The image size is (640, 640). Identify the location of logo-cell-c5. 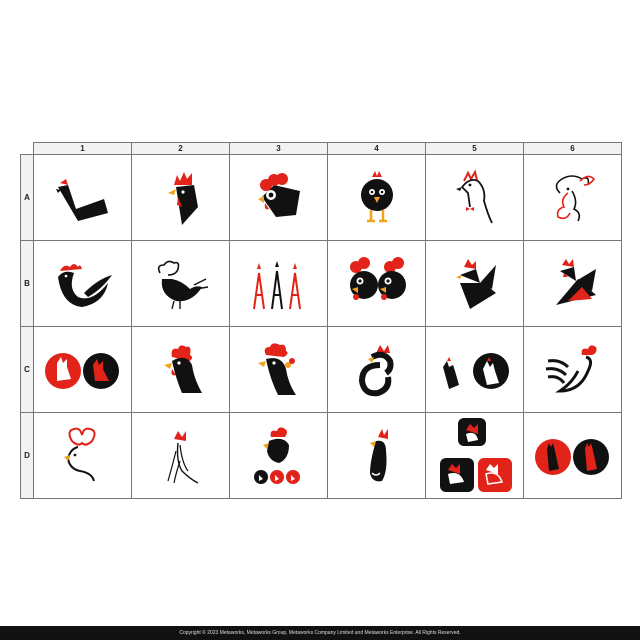
(474, 369).